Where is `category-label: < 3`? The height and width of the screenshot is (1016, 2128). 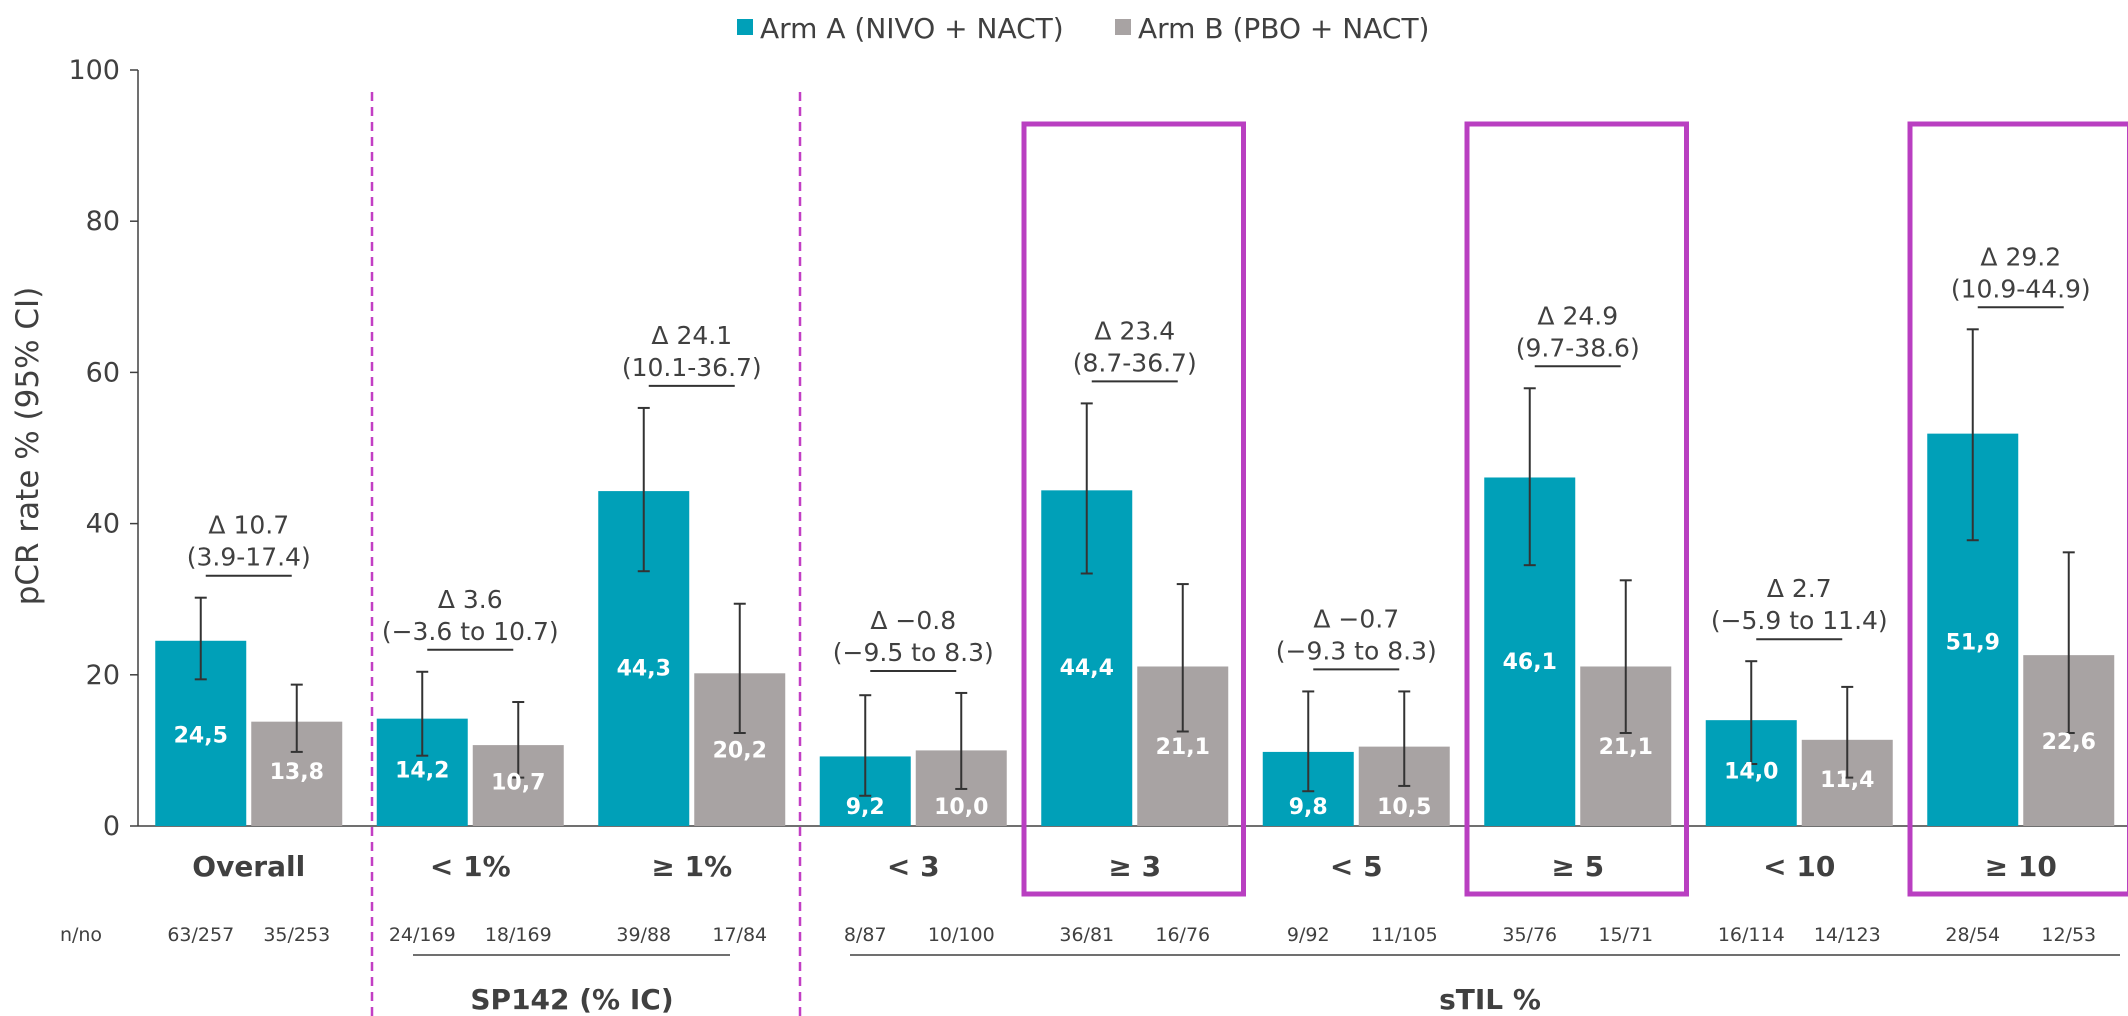
category-label: < 3 is located at coordinates (913, 866).